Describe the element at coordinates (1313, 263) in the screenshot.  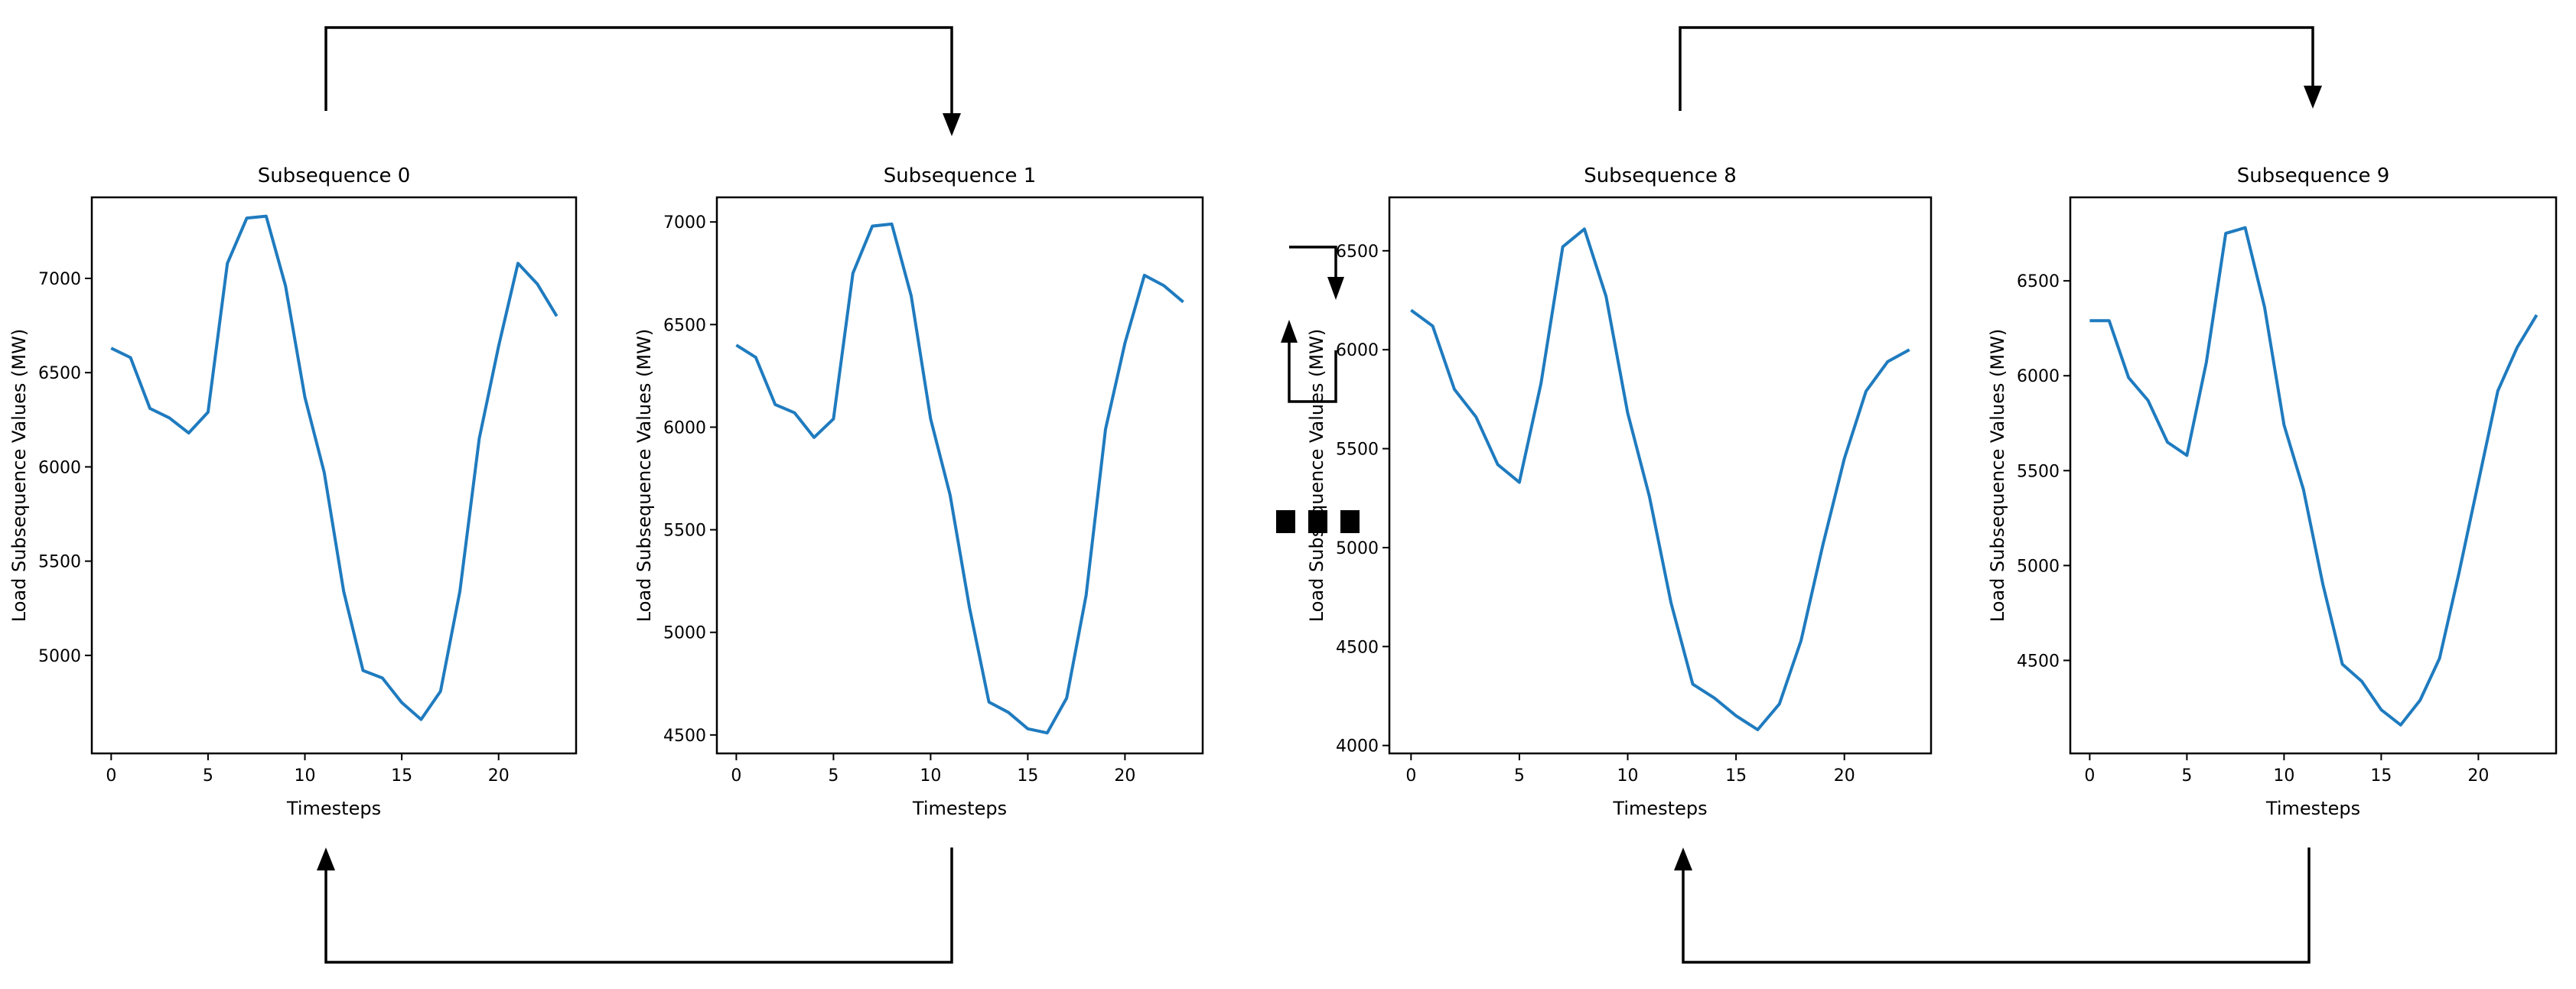
I see `cycle-arrow-right` at that location.